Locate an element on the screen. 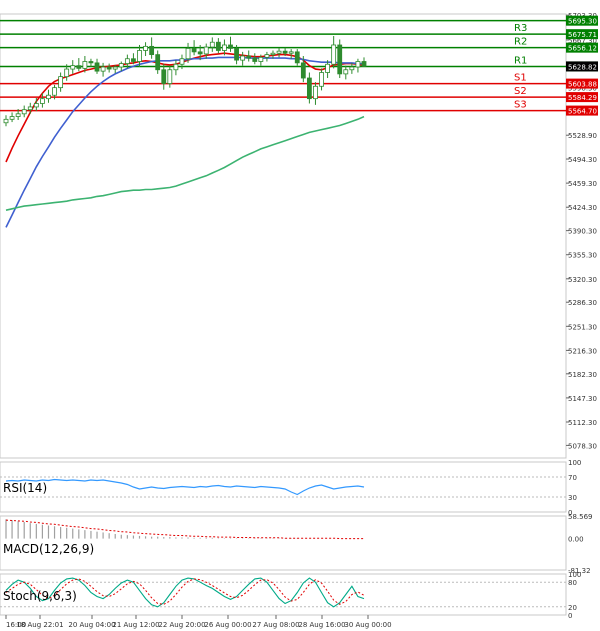 This screenshot has width=600, height=631. level-value-s3: 5564.70 is located at coordinates (582, 112).